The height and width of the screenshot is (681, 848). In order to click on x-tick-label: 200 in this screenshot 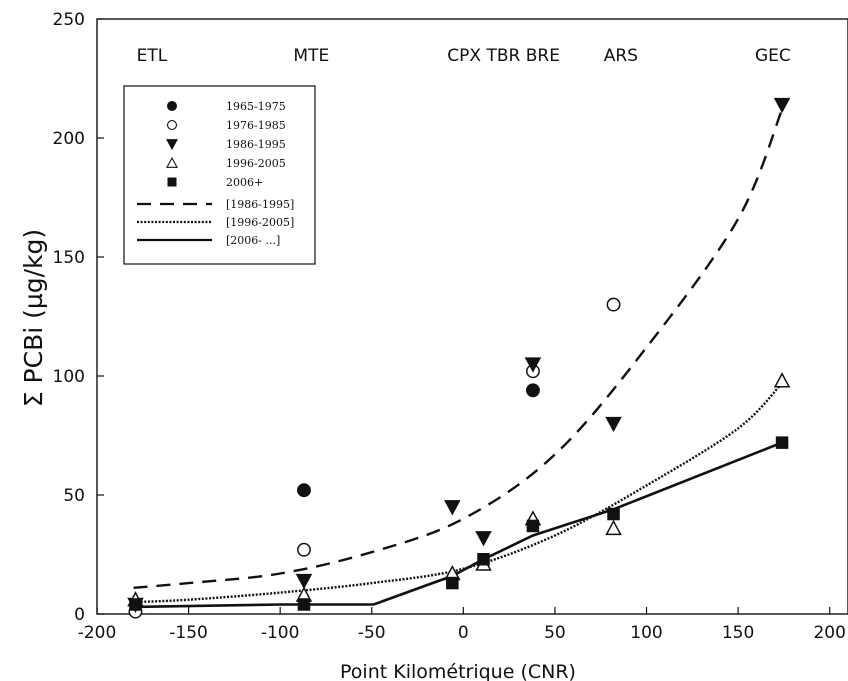, I will do `click(829, 633)`.